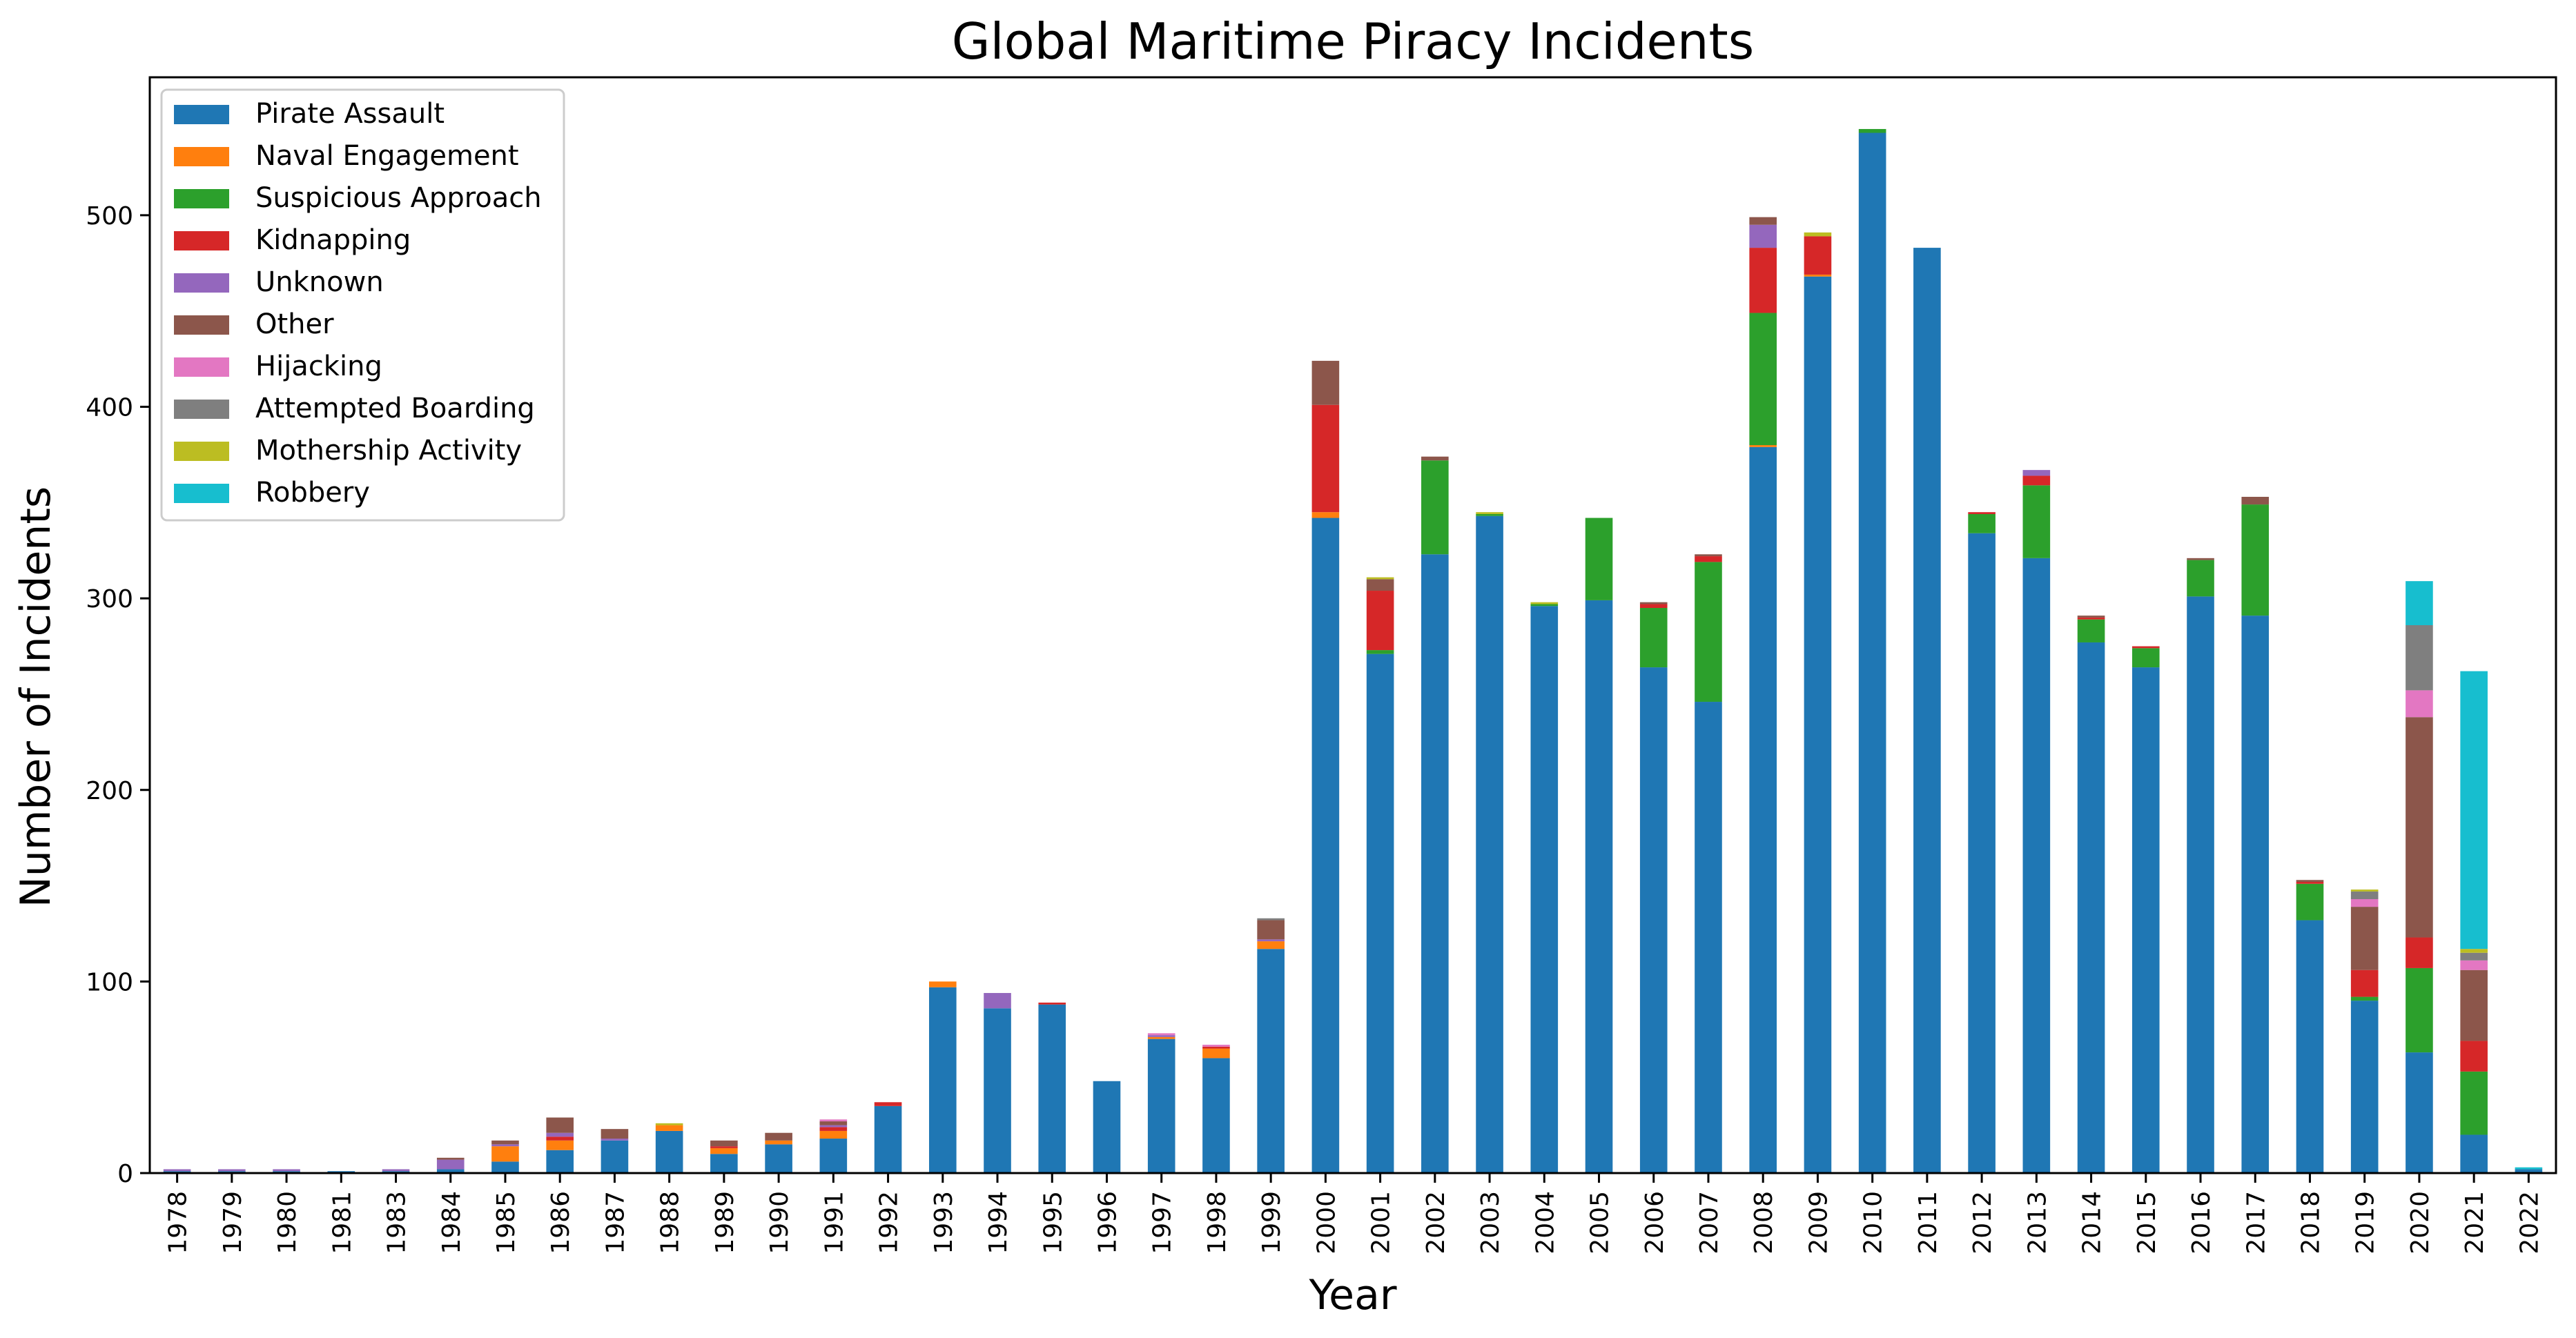  What do you see at coordinates (2529, 1223) in the screenshot?
I see `x-tick-label-2022: 2022` at bounding box center [2529, 1223].